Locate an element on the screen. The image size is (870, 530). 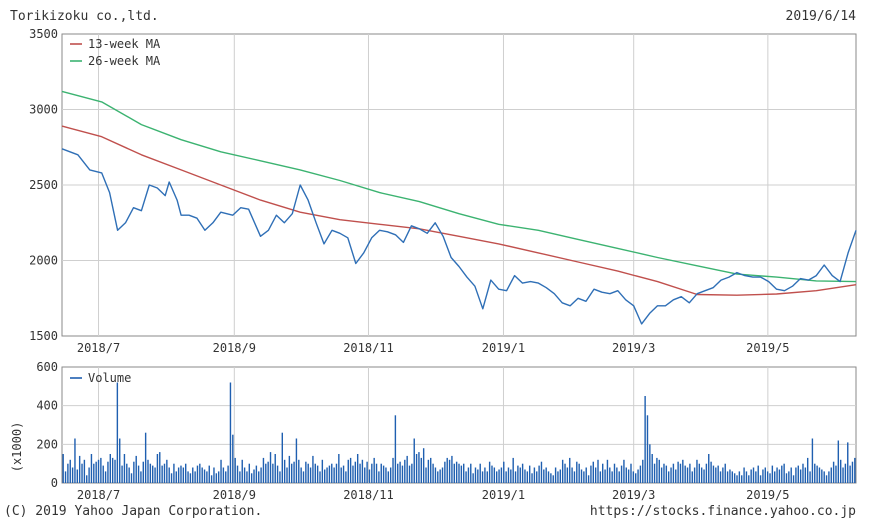
legend-label: Volume is located at coordinates (109, 378).